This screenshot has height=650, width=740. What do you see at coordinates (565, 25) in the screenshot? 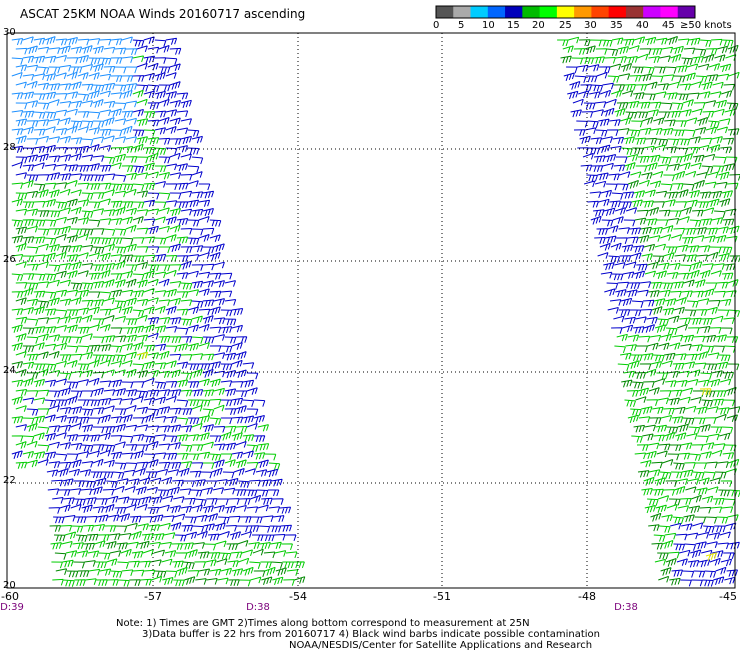
I see `legend-label-25: 25` at bounding box center [565, 25].